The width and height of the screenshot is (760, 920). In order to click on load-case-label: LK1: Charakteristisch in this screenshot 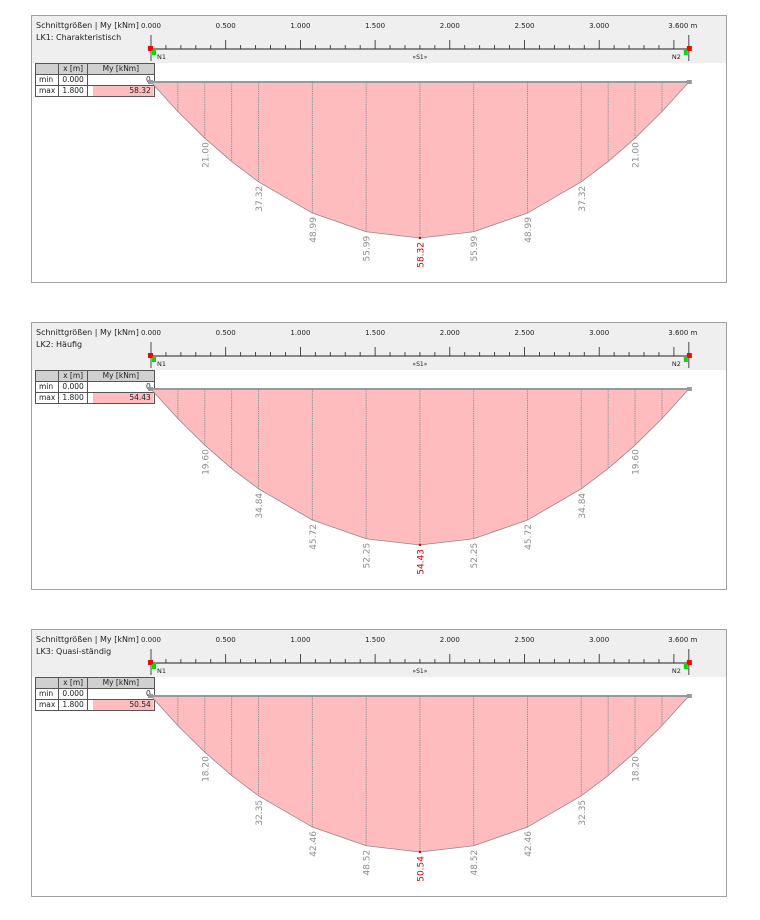, I will do `click(79, 37)`.